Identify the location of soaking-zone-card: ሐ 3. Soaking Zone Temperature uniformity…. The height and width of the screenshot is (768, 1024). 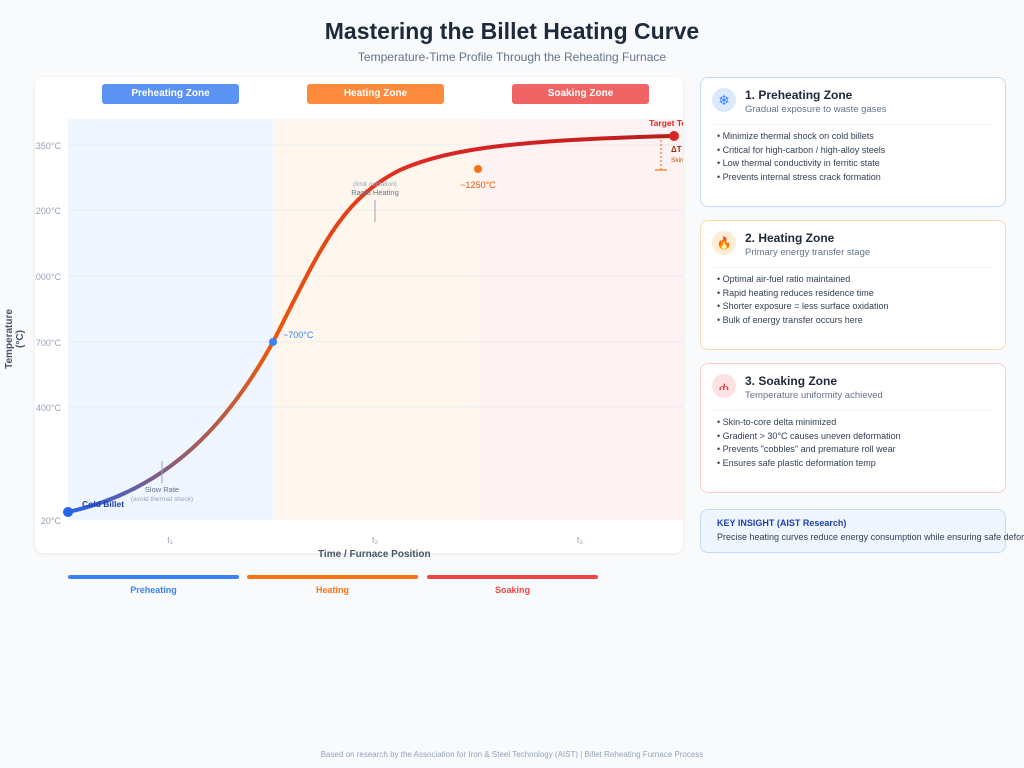
(853, 428).